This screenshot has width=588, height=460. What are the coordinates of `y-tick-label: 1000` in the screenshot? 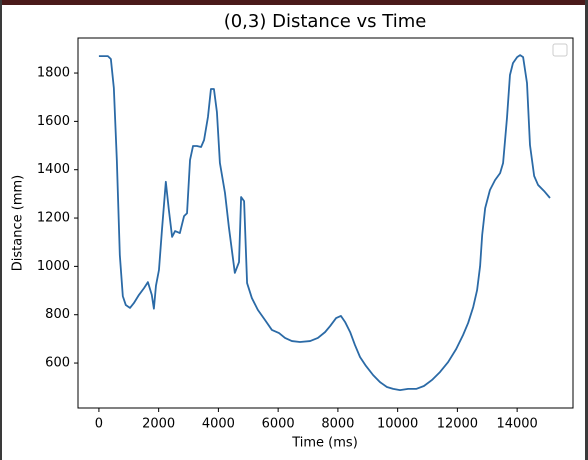 It's located at (53, 266).